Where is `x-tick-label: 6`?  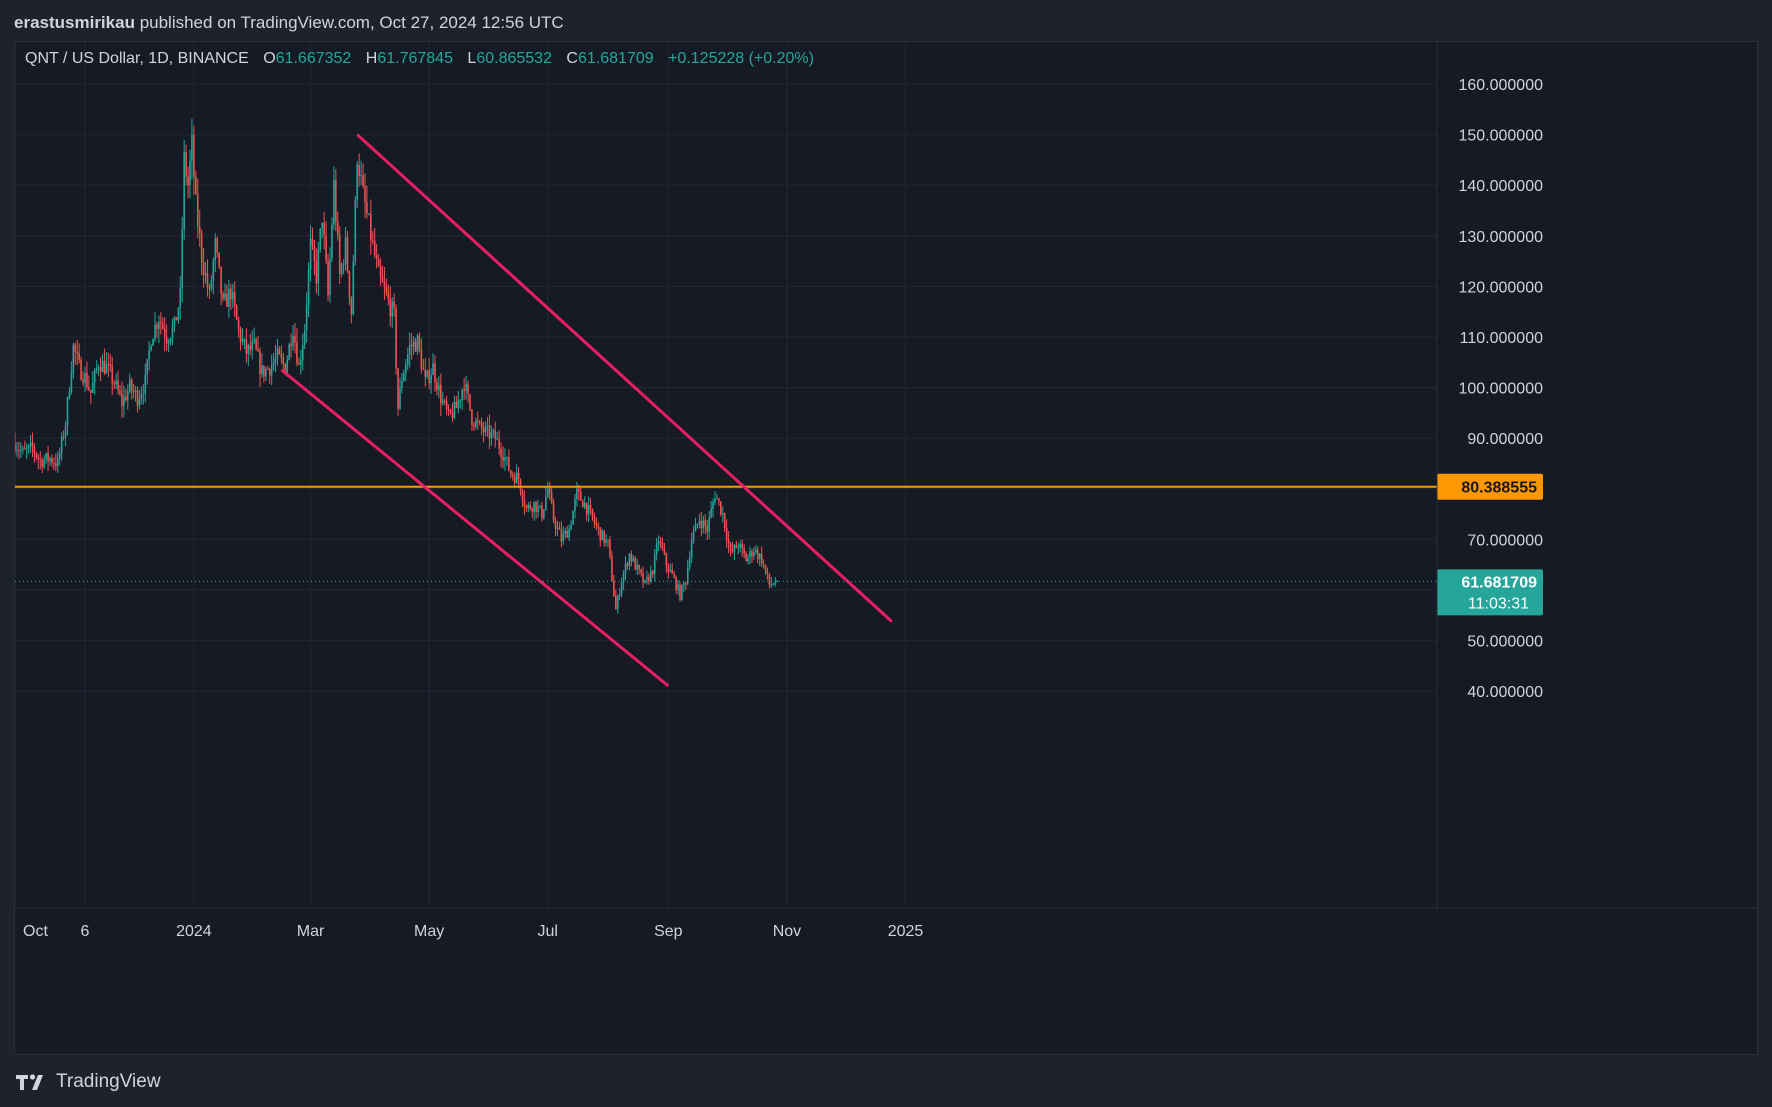
x-tick-label: 6 is located at coordinates (85, 931).